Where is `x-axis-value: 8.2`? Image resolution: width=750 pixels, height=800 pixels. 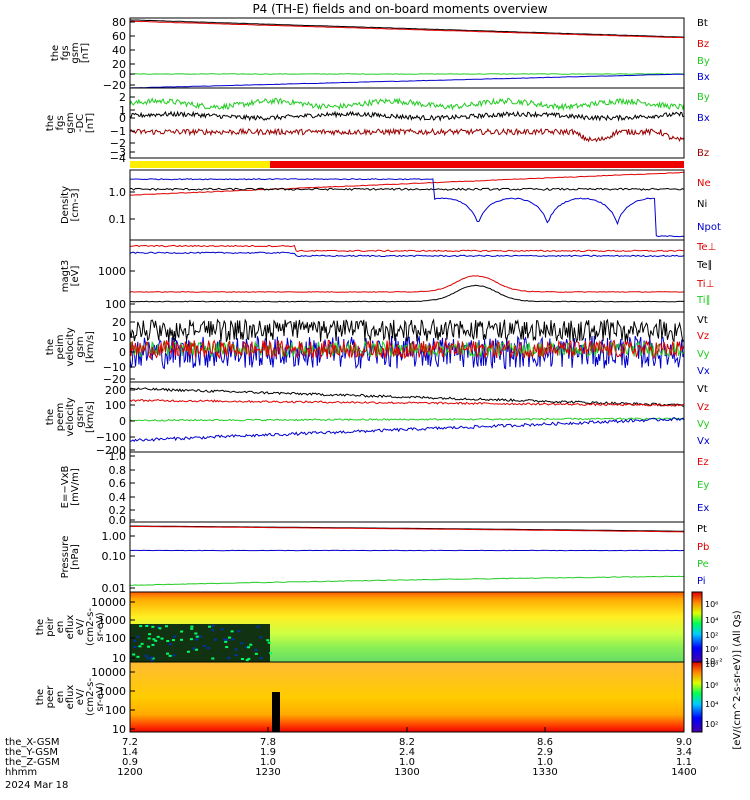 x-axis-value: 8.2 is located at coordinates (407, 742).